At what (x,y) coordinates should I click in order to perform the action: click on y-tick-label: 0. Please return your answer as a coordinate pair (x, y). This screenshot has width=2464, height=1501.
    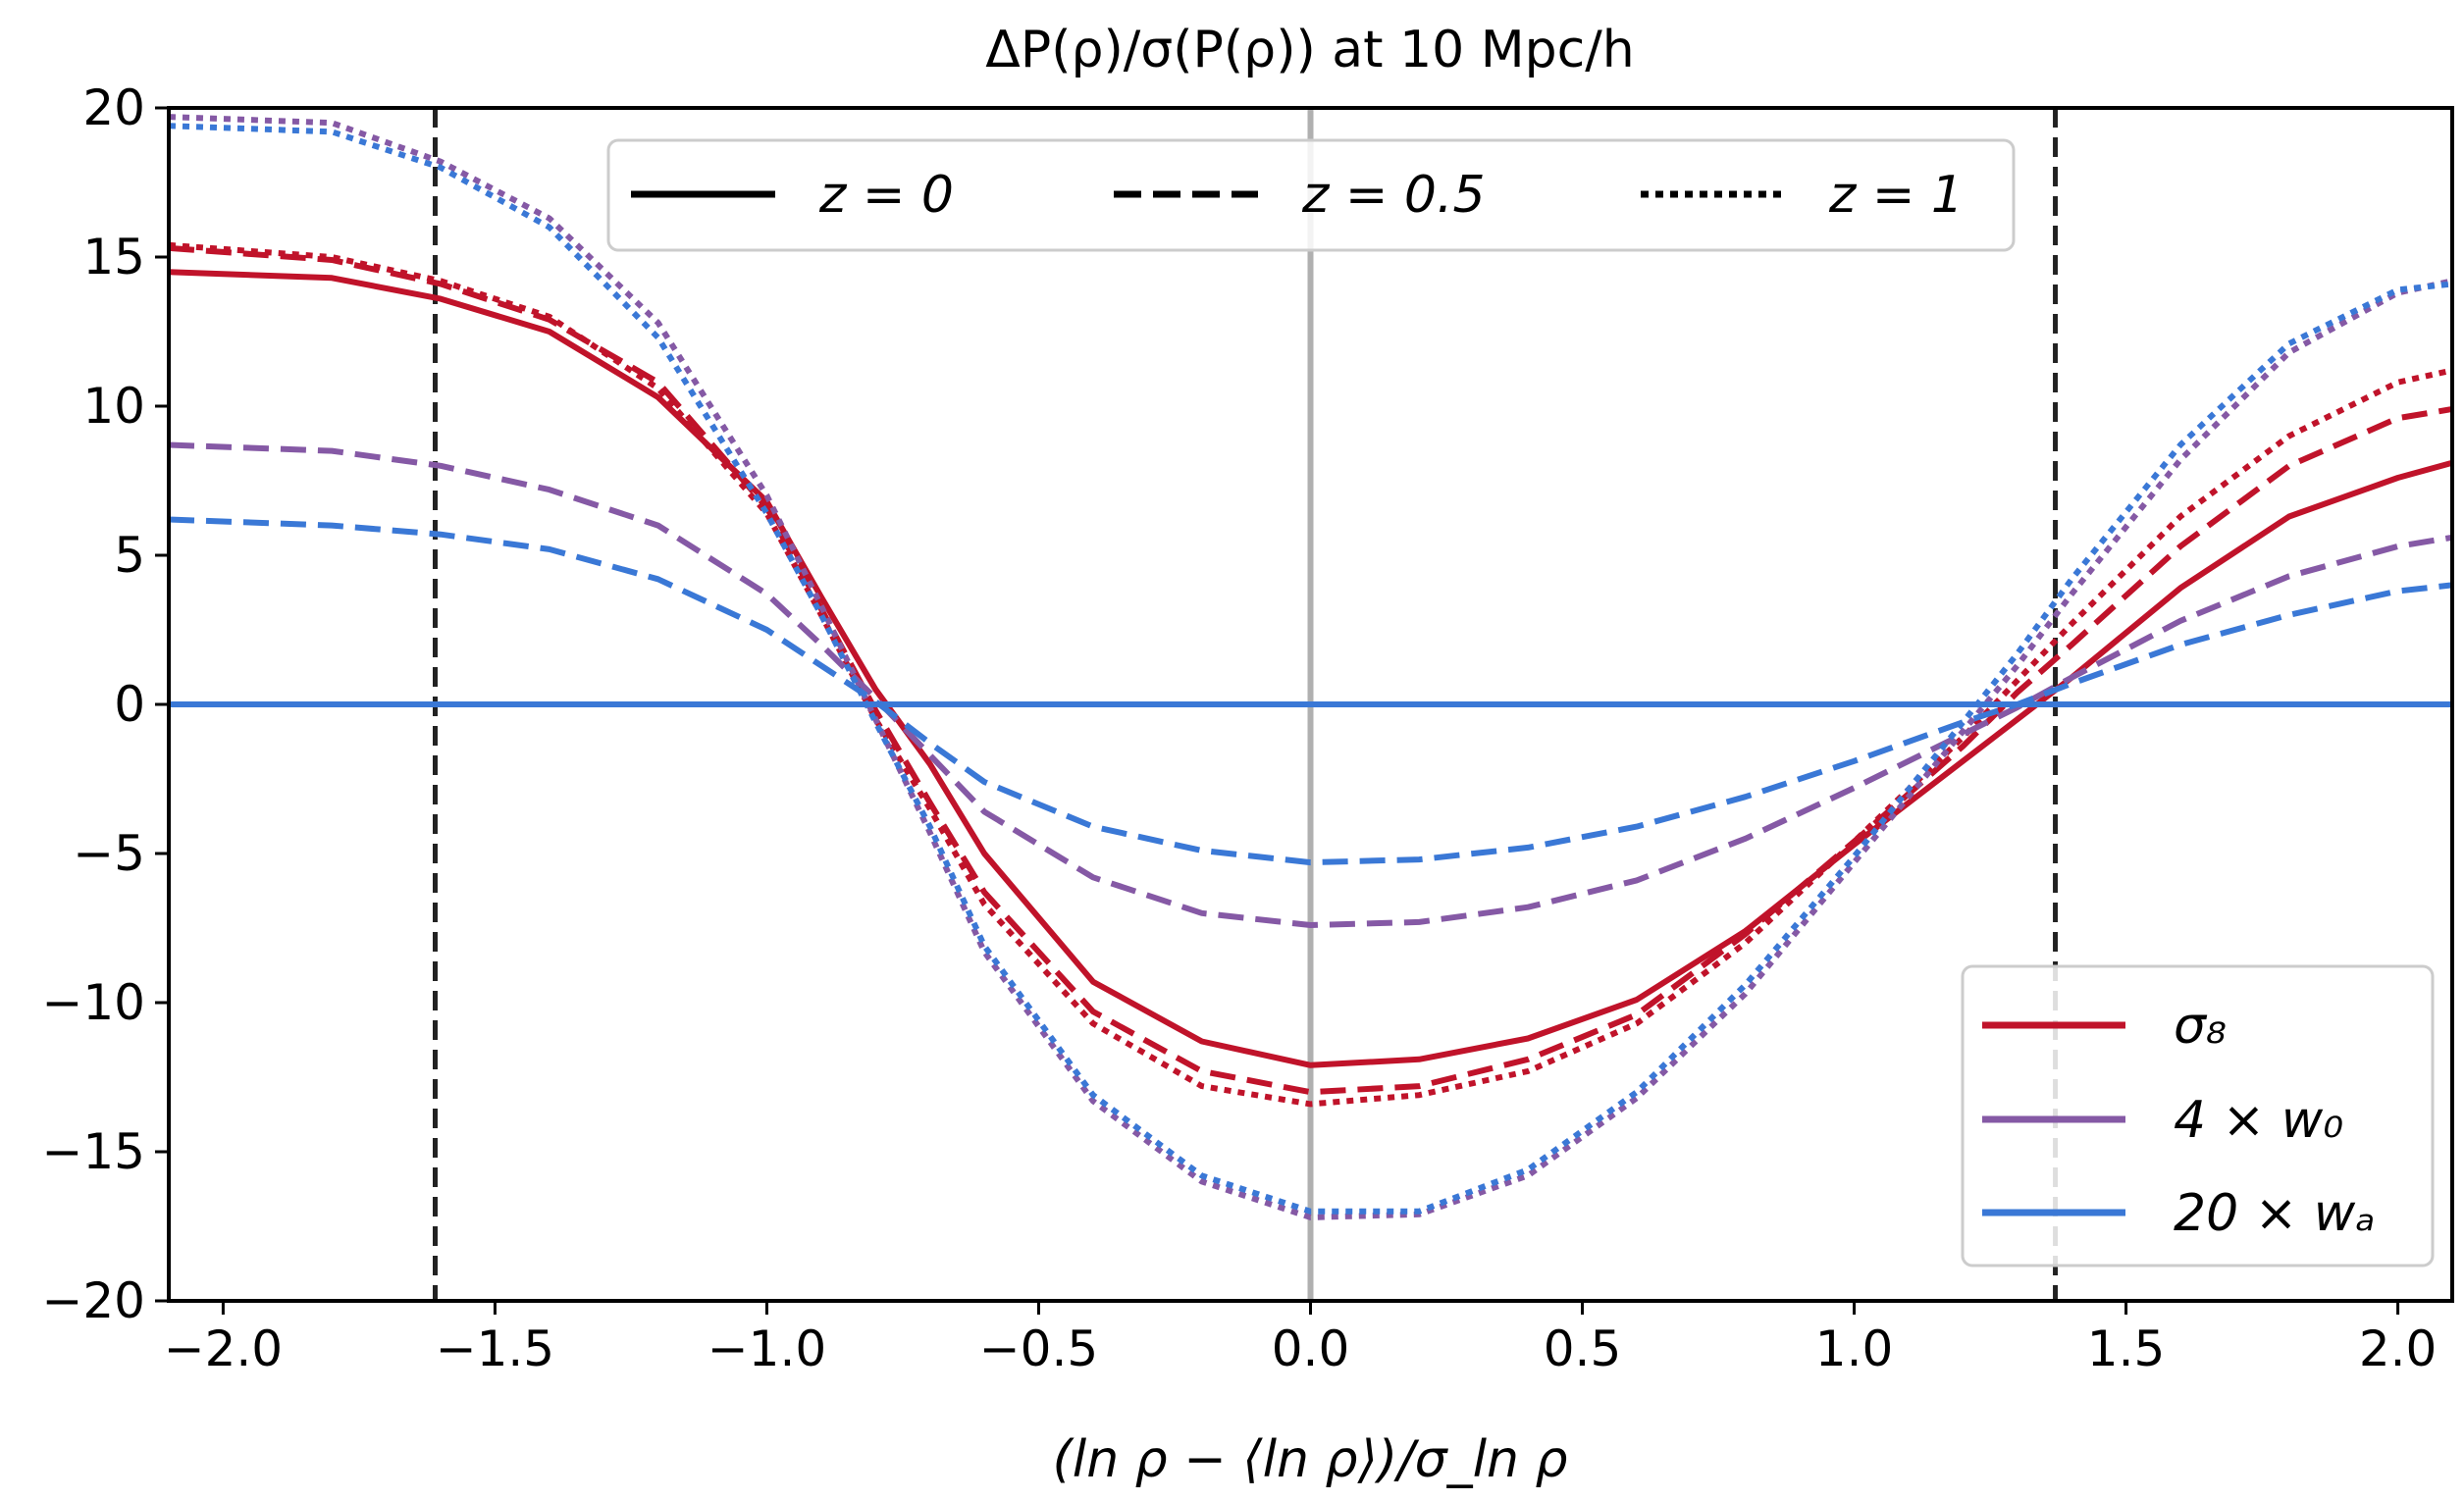
    Looking at the image, I should click on (130, 704).